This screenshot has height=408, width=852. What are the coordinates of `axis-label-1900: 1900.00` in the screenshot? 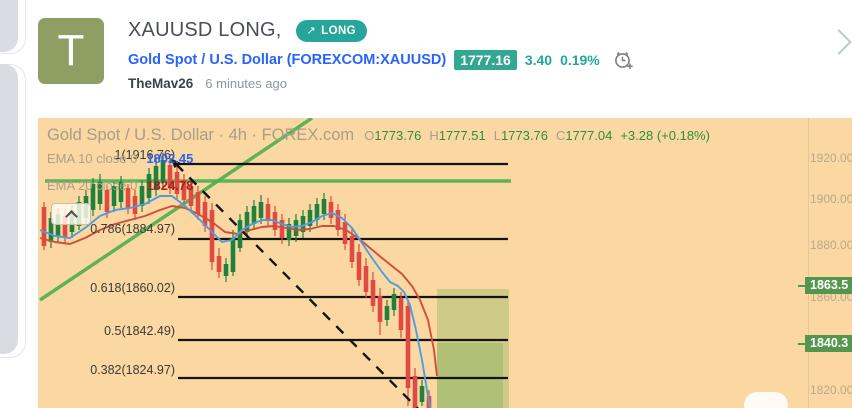 It's located at (831, 199).